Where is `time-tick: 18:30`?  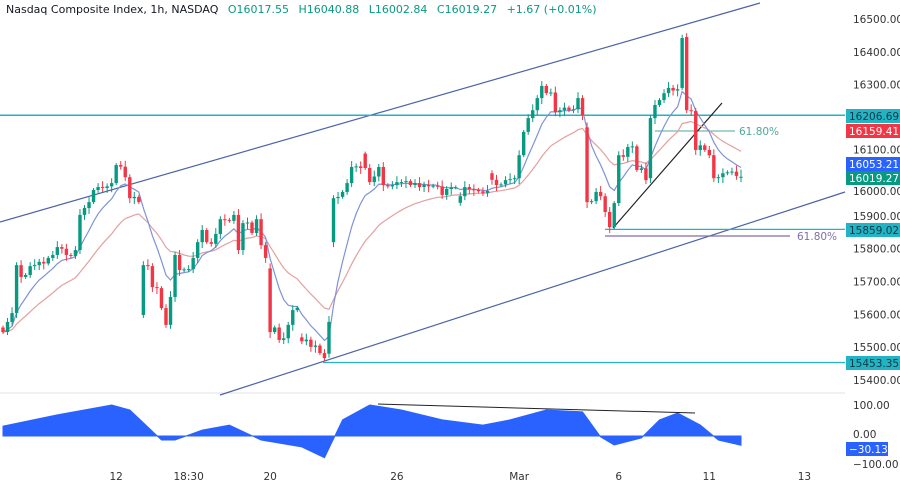
time-tick: 18:30 is located at coordinates (188, 477).